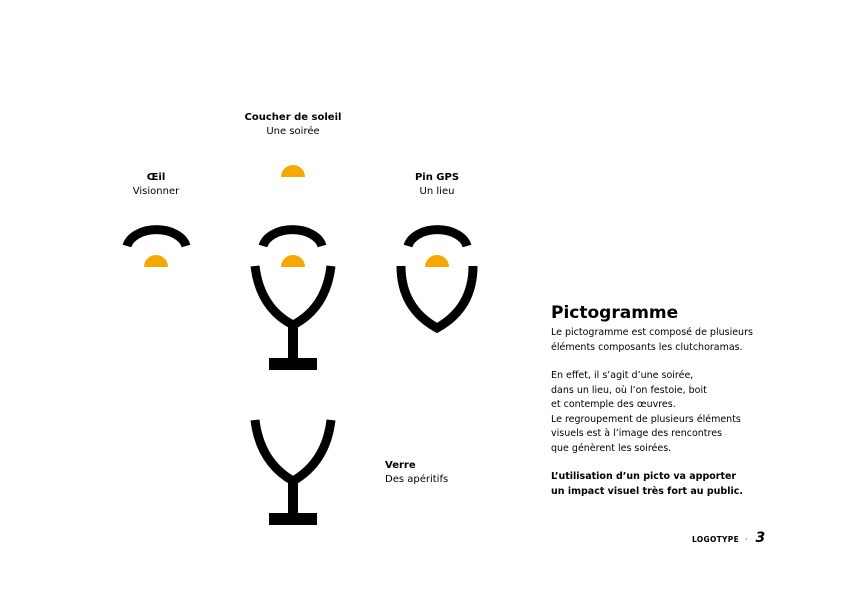  Describe the element at coordinates (437, 185) in the screenshot. I see `pin-label: Pin GPS Un lieu` at that location.